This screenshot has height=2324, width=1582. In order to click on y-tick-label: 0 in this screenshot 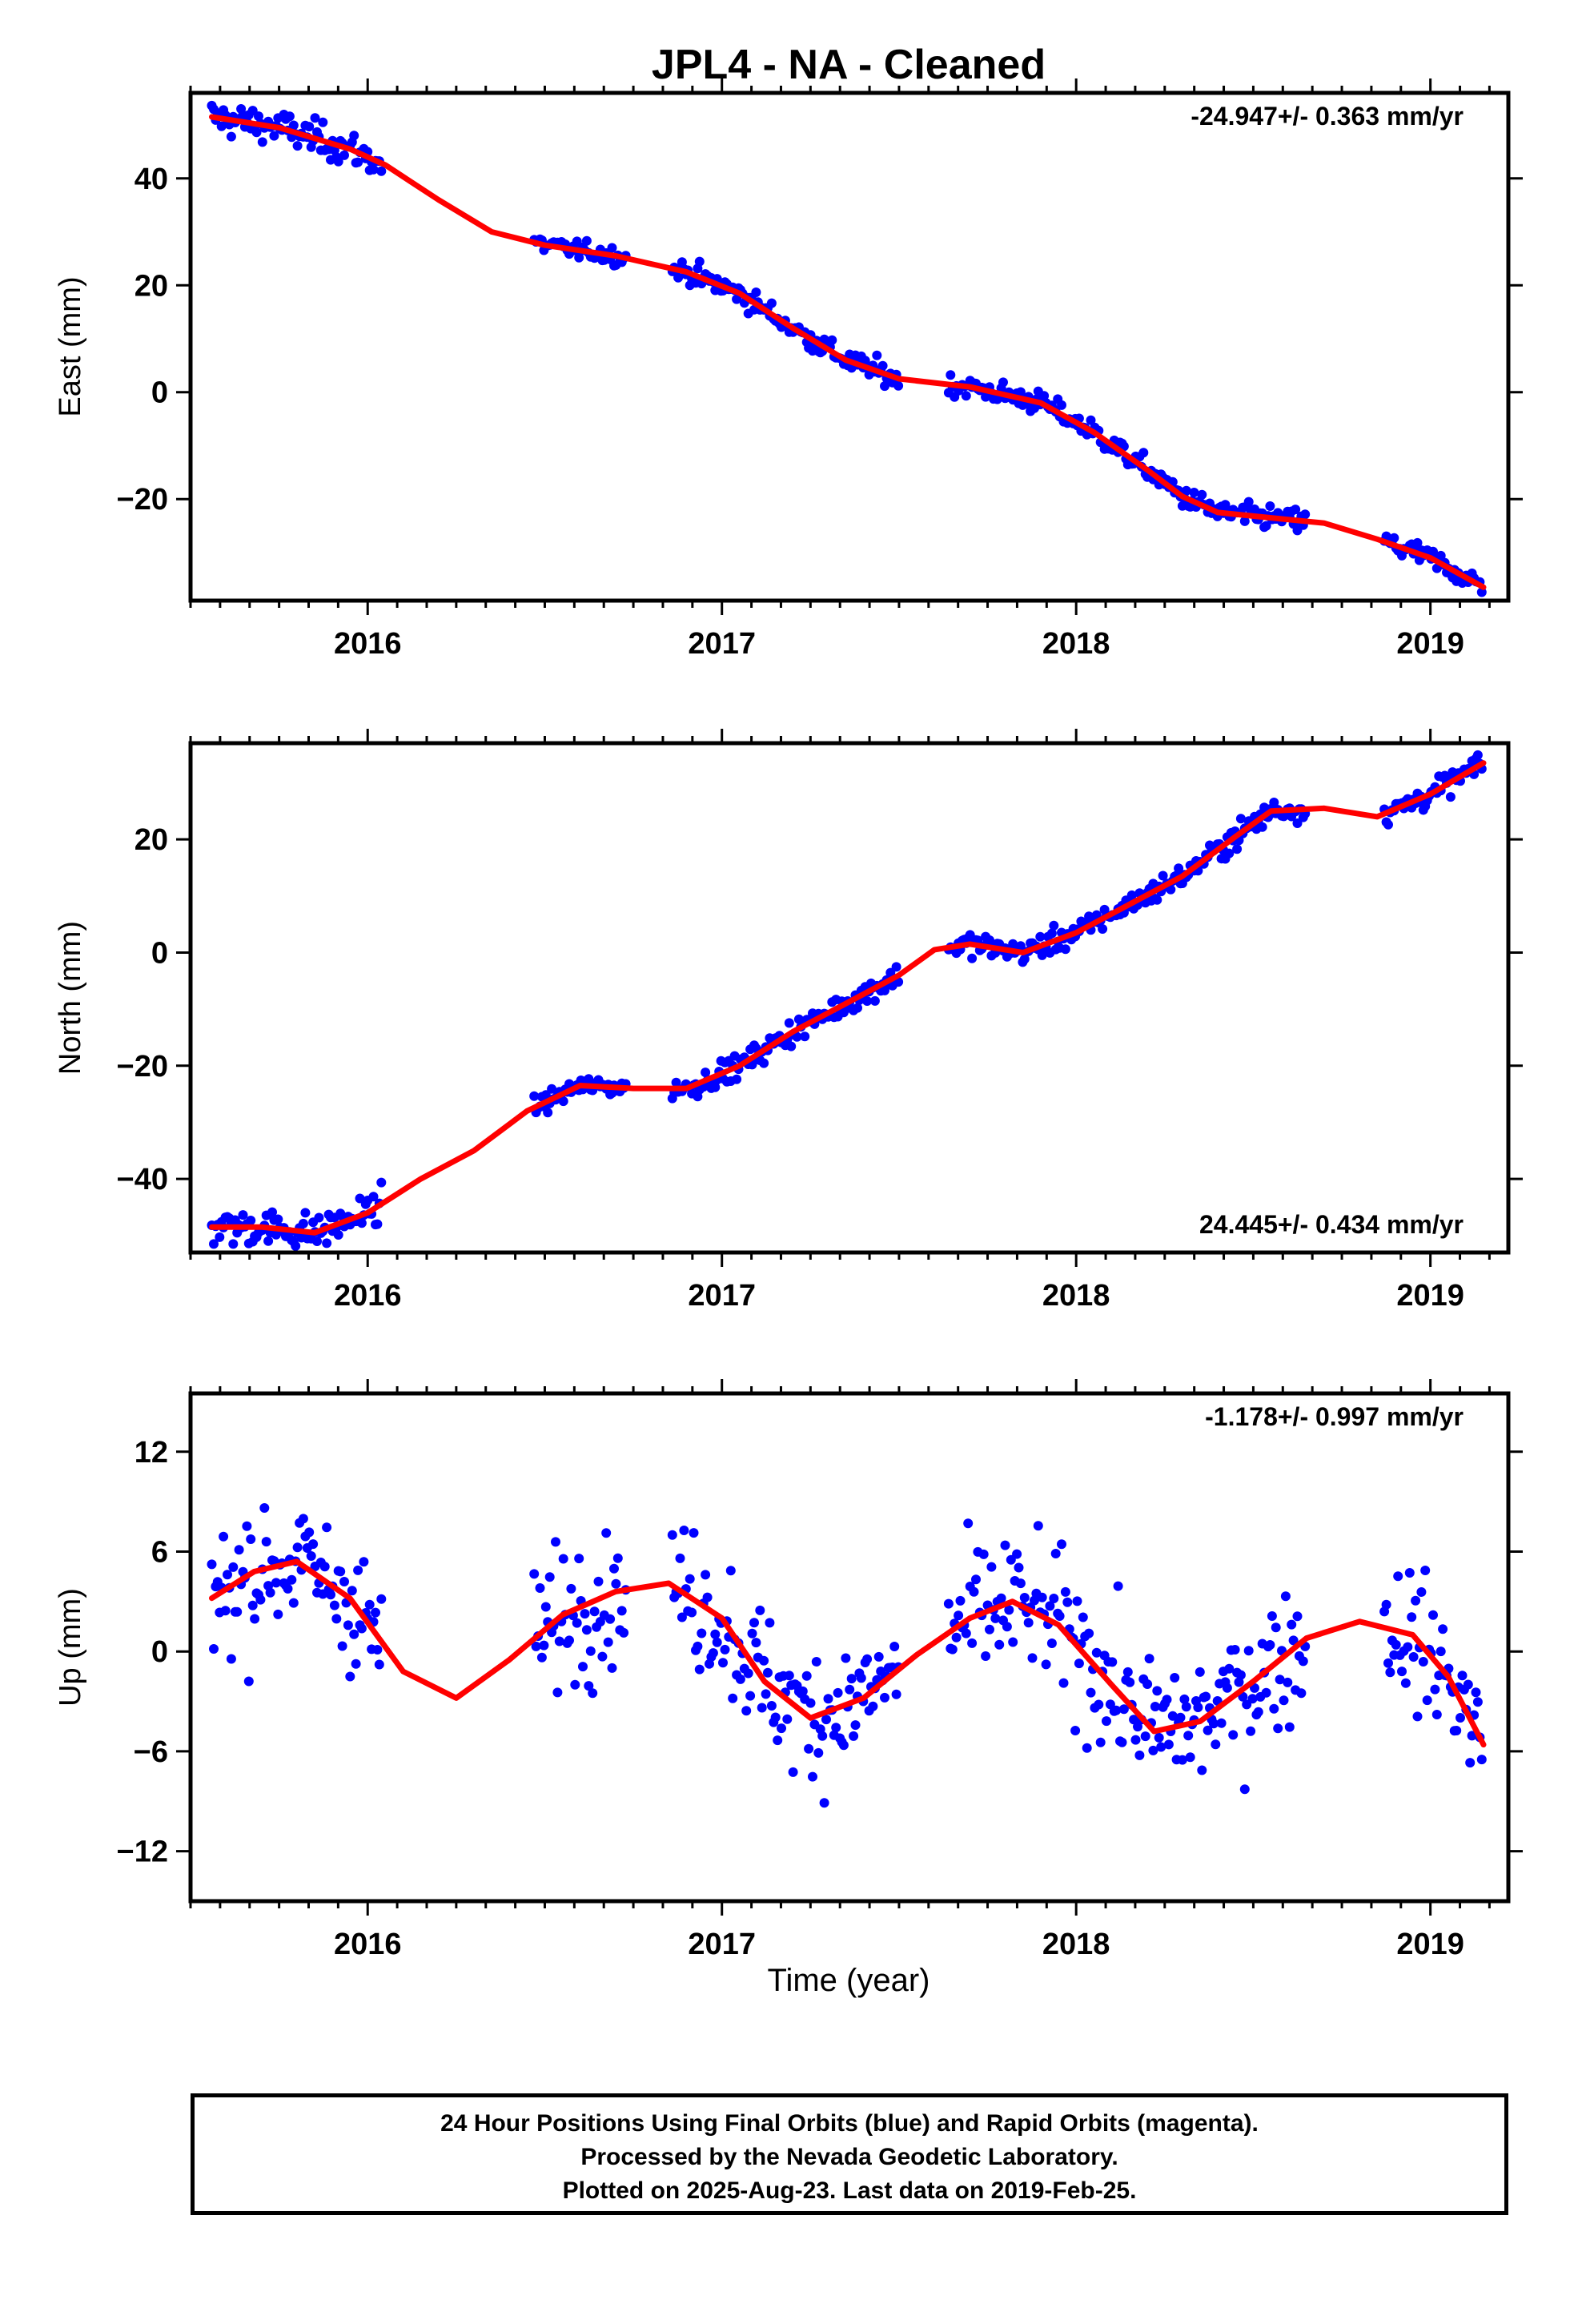, I will do `click(159, 393)`.